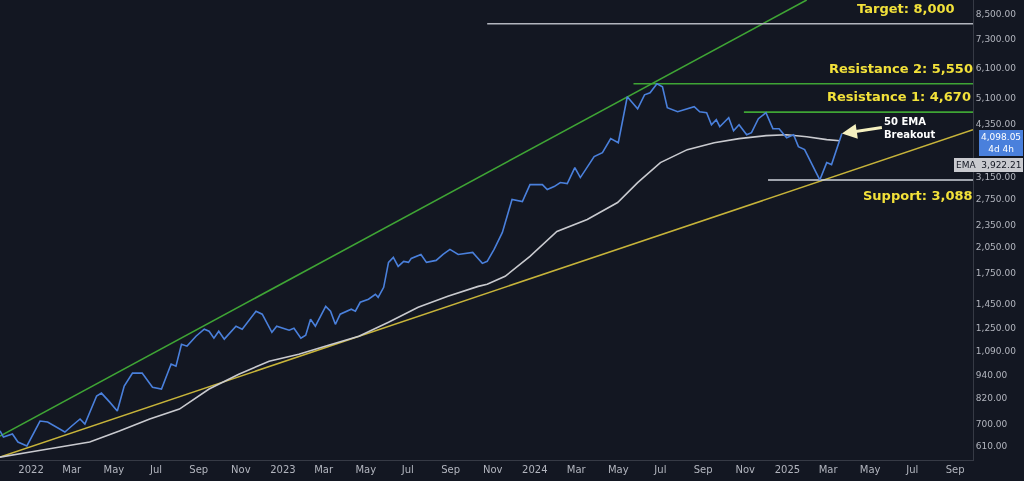 This screenshot has height=481, width=1024. Describe the element at coordinates (996, 224) in the screenshot. I see `y-tick-label: 2,350.00` at that location.